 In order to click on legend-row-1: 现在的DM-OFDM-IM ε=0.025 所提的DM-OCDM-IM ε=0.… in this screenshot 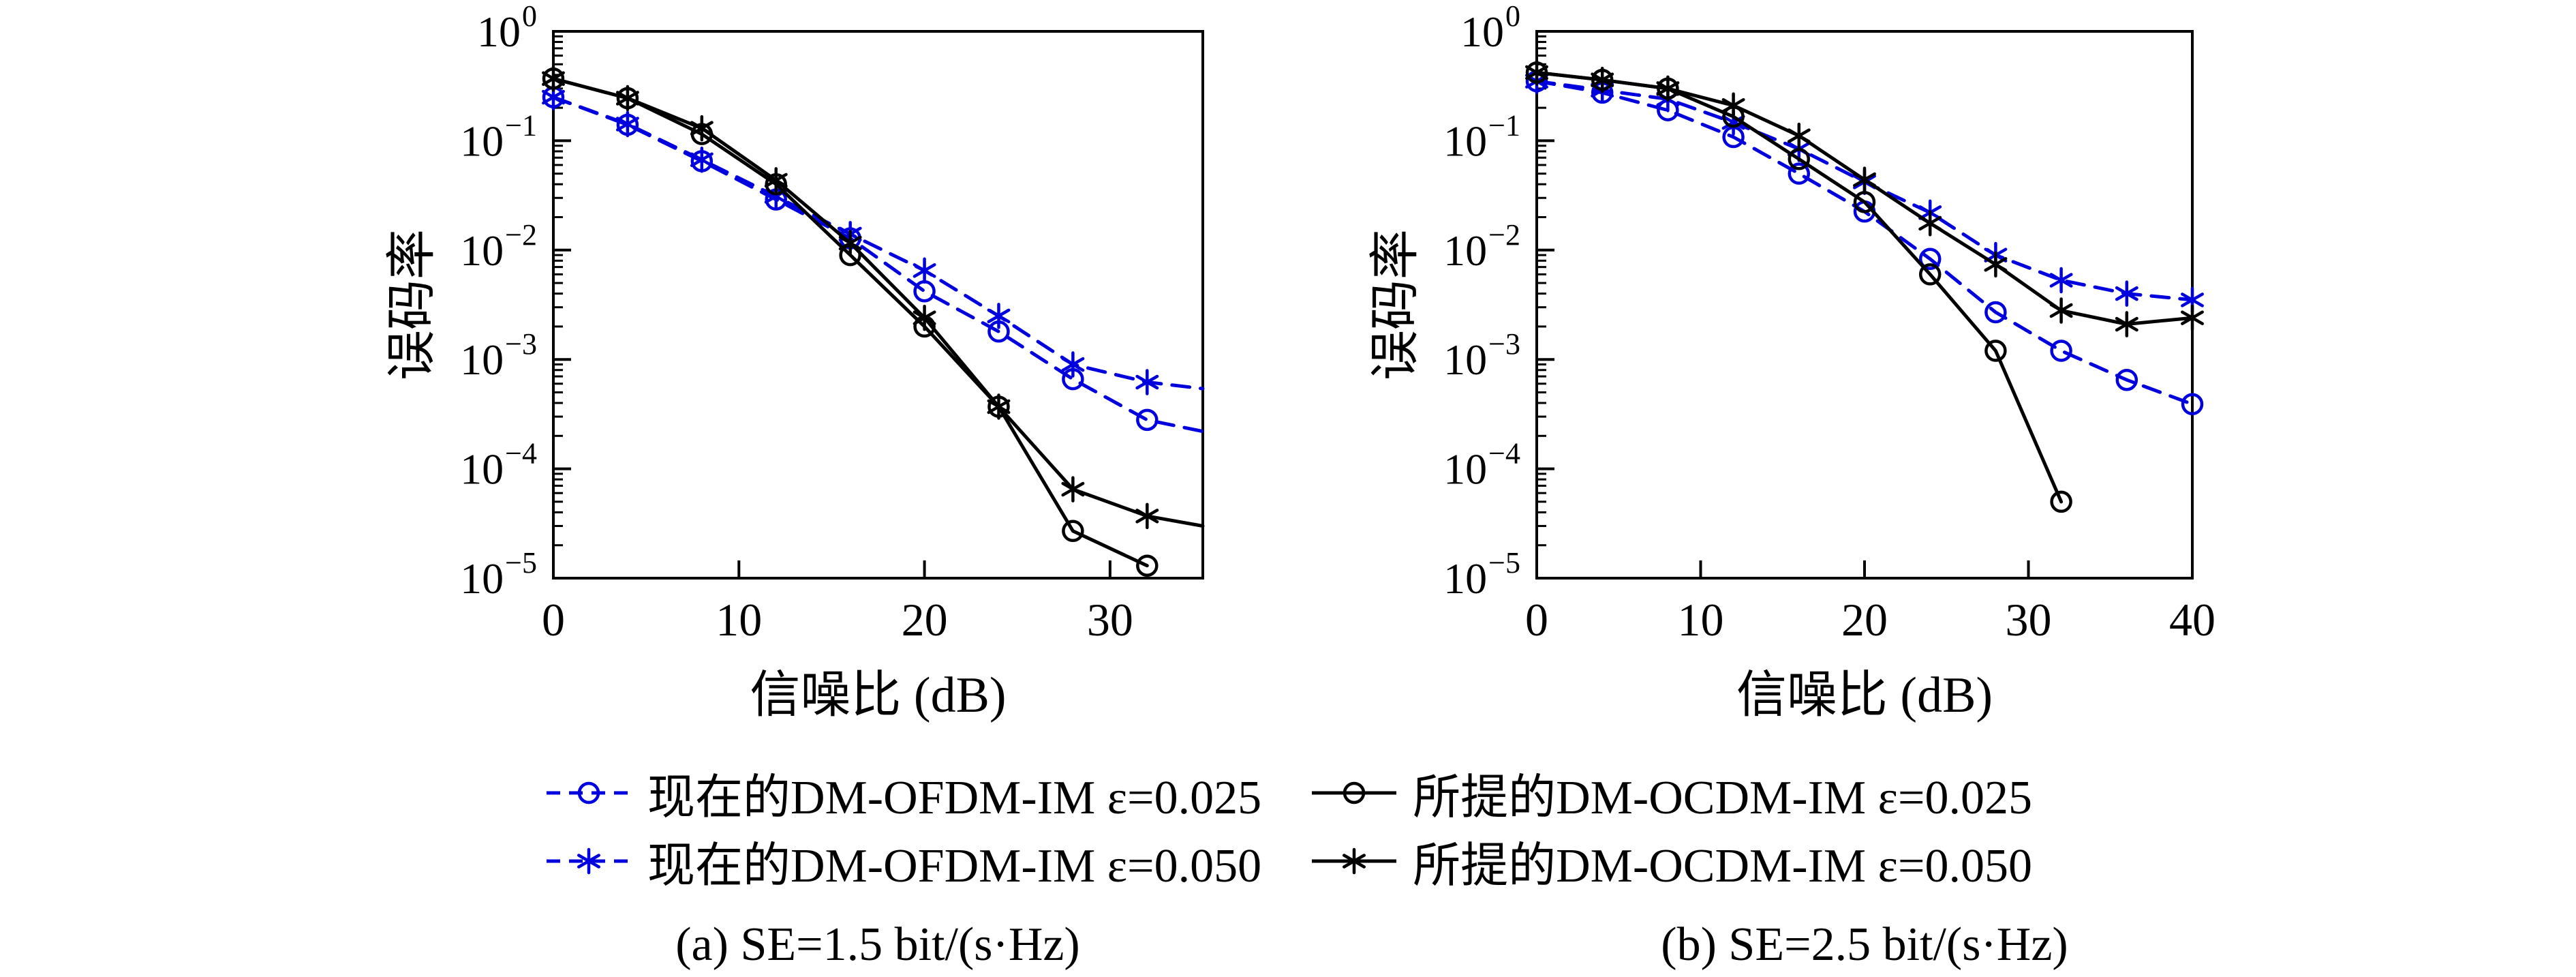, I will do `click(1288, 794)`.